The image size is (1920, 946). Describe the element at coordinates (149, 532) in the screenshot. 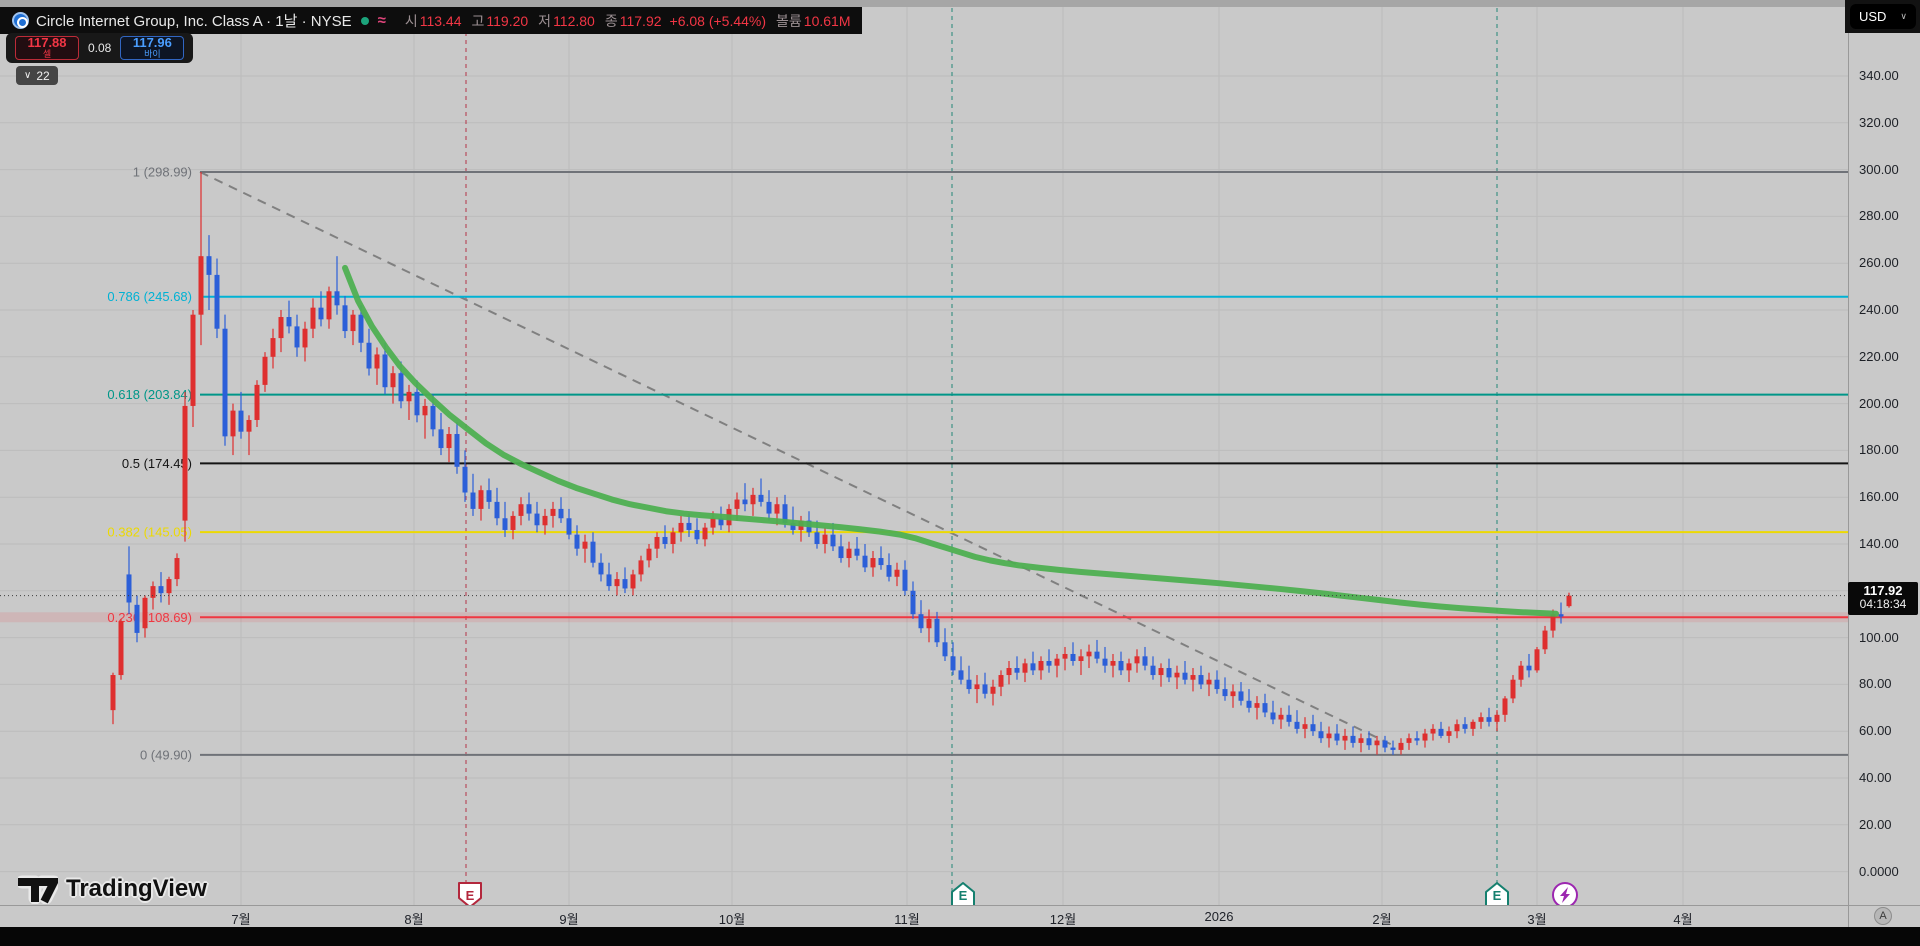

I see `fib-label: 0.382 (145.05)` at that location.